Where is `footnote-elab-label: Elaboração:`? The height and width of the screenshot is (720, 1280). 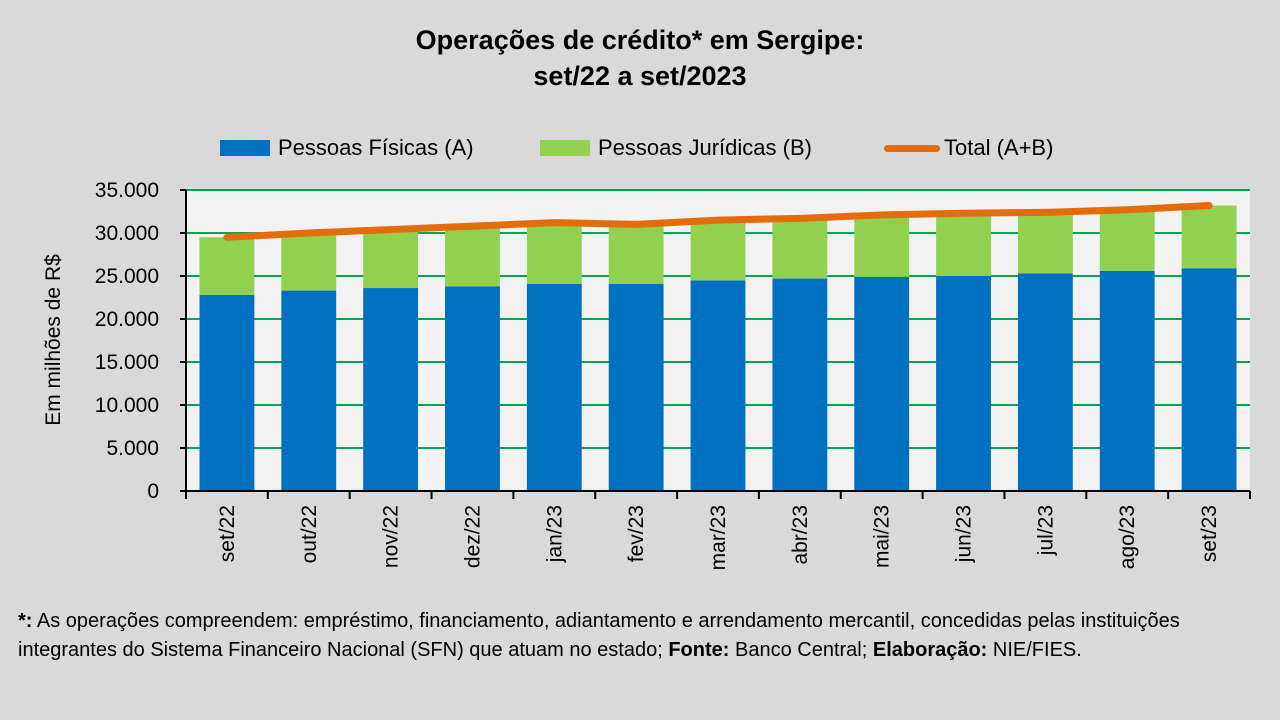
footnote-elab-label: Elaboração: is located at coordinates (930, 650).